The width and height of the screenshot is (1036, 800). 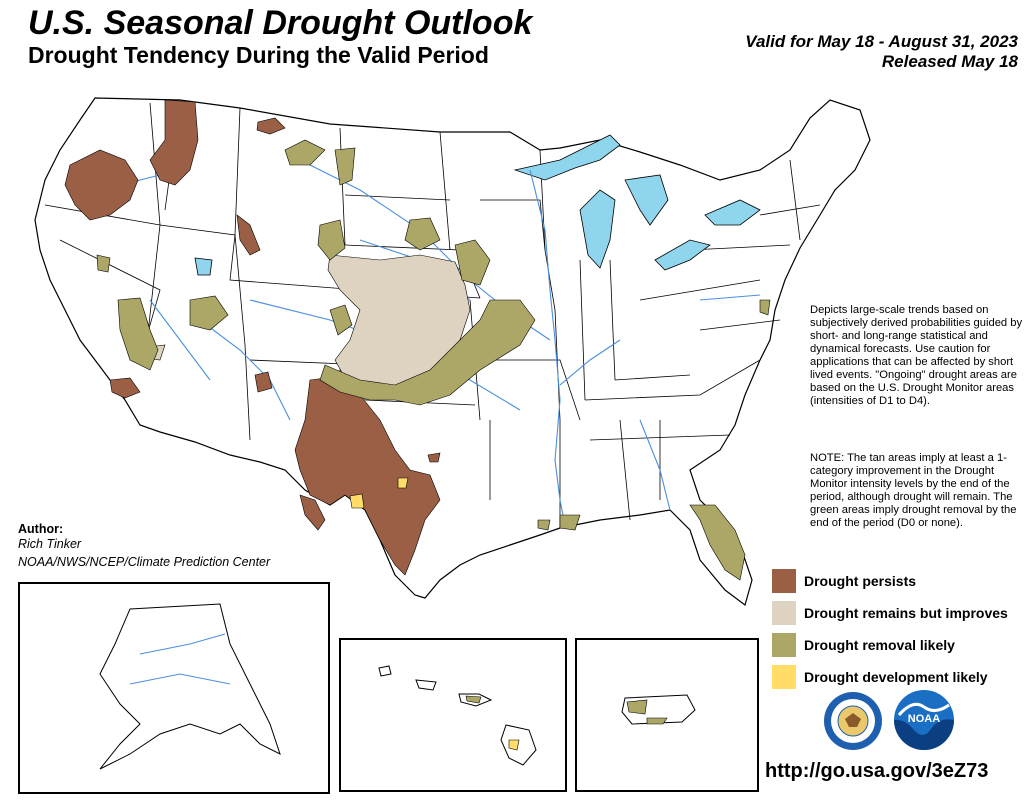 I want to click on hawaii-inset, so click(x=453, y=715).